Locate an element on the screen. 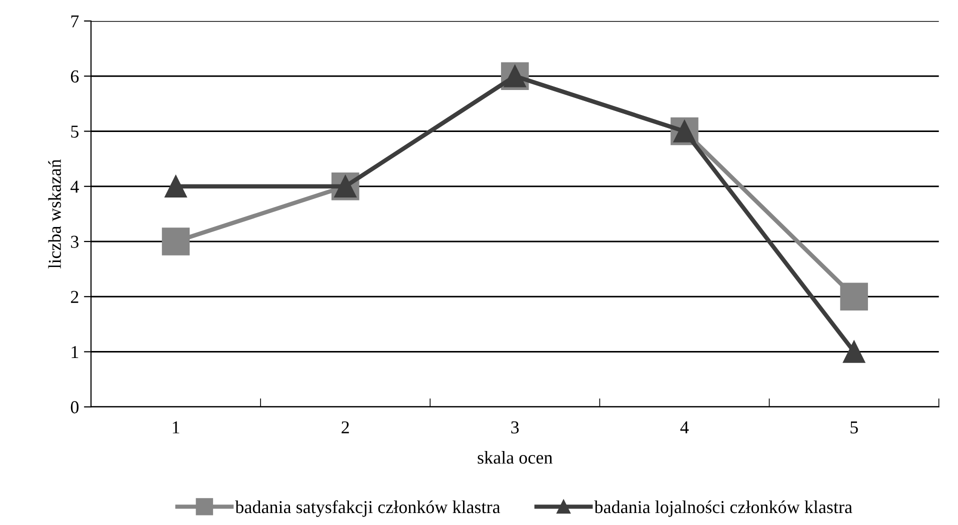 This screenshot has width=958, height=525. x-tick-label: 1 is located at coordinates (176, 427).